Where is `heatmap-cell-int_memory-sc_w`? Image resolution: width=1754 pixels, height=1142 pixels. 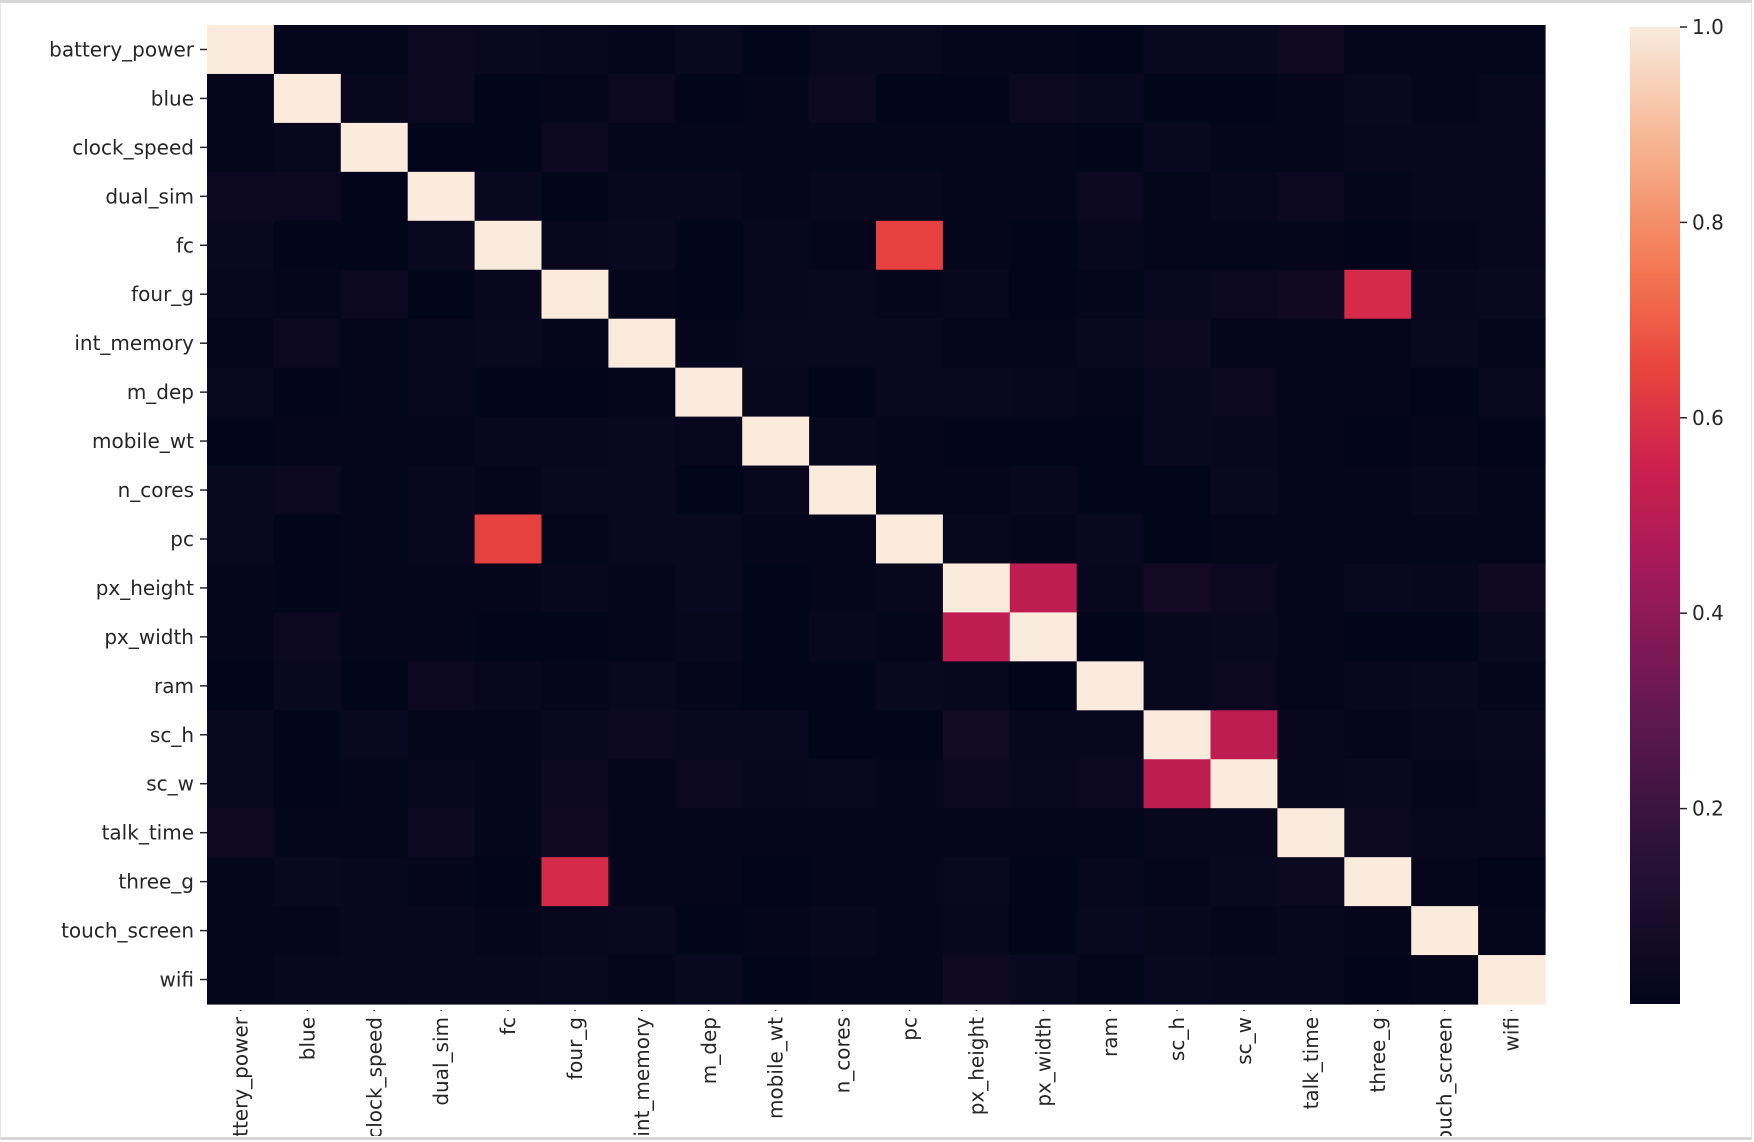
heatmap-cell-int_memory-sc_w is located at coordinates (1244, 343).